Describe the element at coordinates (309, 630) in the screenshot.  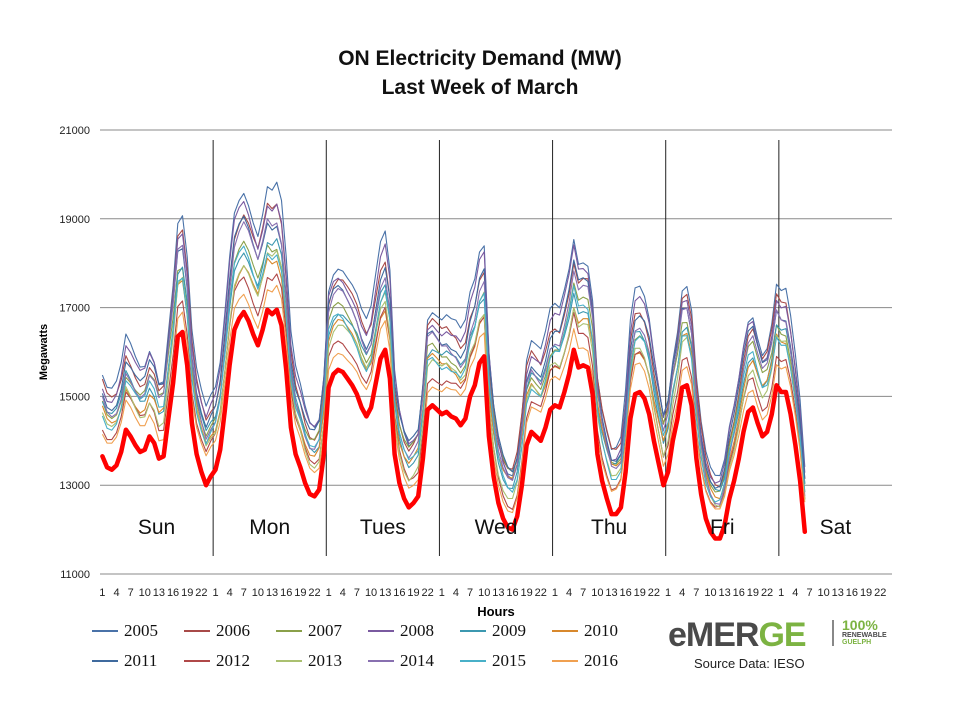
I see `legend-item: 2007` at that location.